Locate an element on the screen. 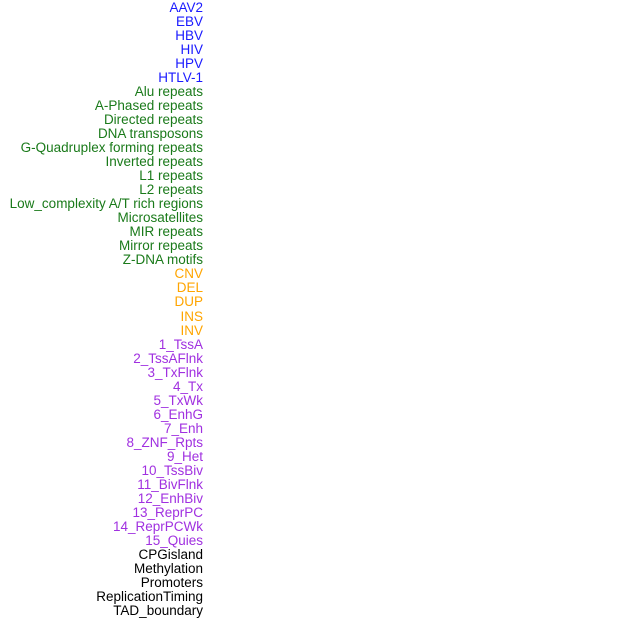 The height and width of the screenshot is (630, 630). track-label: Microsatellites is located at coordinates (160, 218).